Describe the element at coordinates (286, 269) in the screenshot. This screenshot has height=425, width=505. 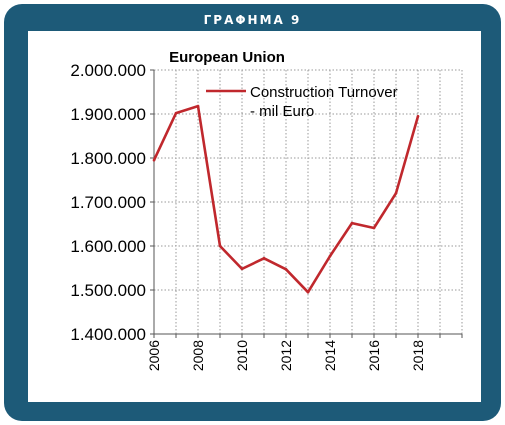
I see `data-point-2012` at that location.